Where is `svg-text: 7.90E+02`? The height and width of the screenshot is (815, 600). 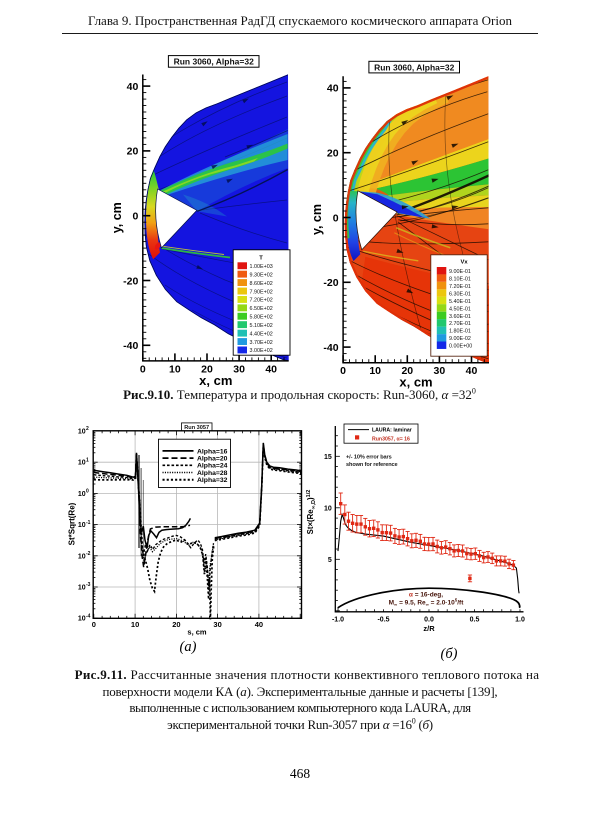 svg-text: 7.90E+02 is located at coordinates (261, 292).